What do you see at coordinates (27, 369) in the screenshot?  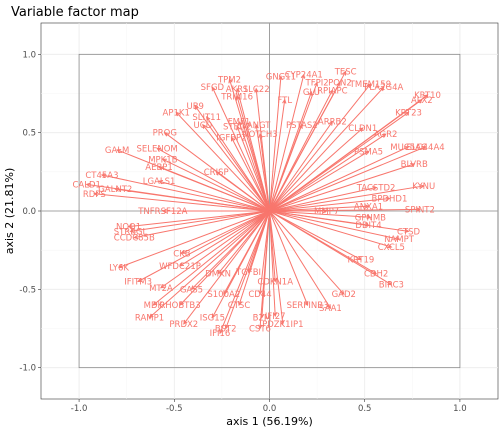 I see `y-tick-label: -1.0` at bounding box center [27, 369].